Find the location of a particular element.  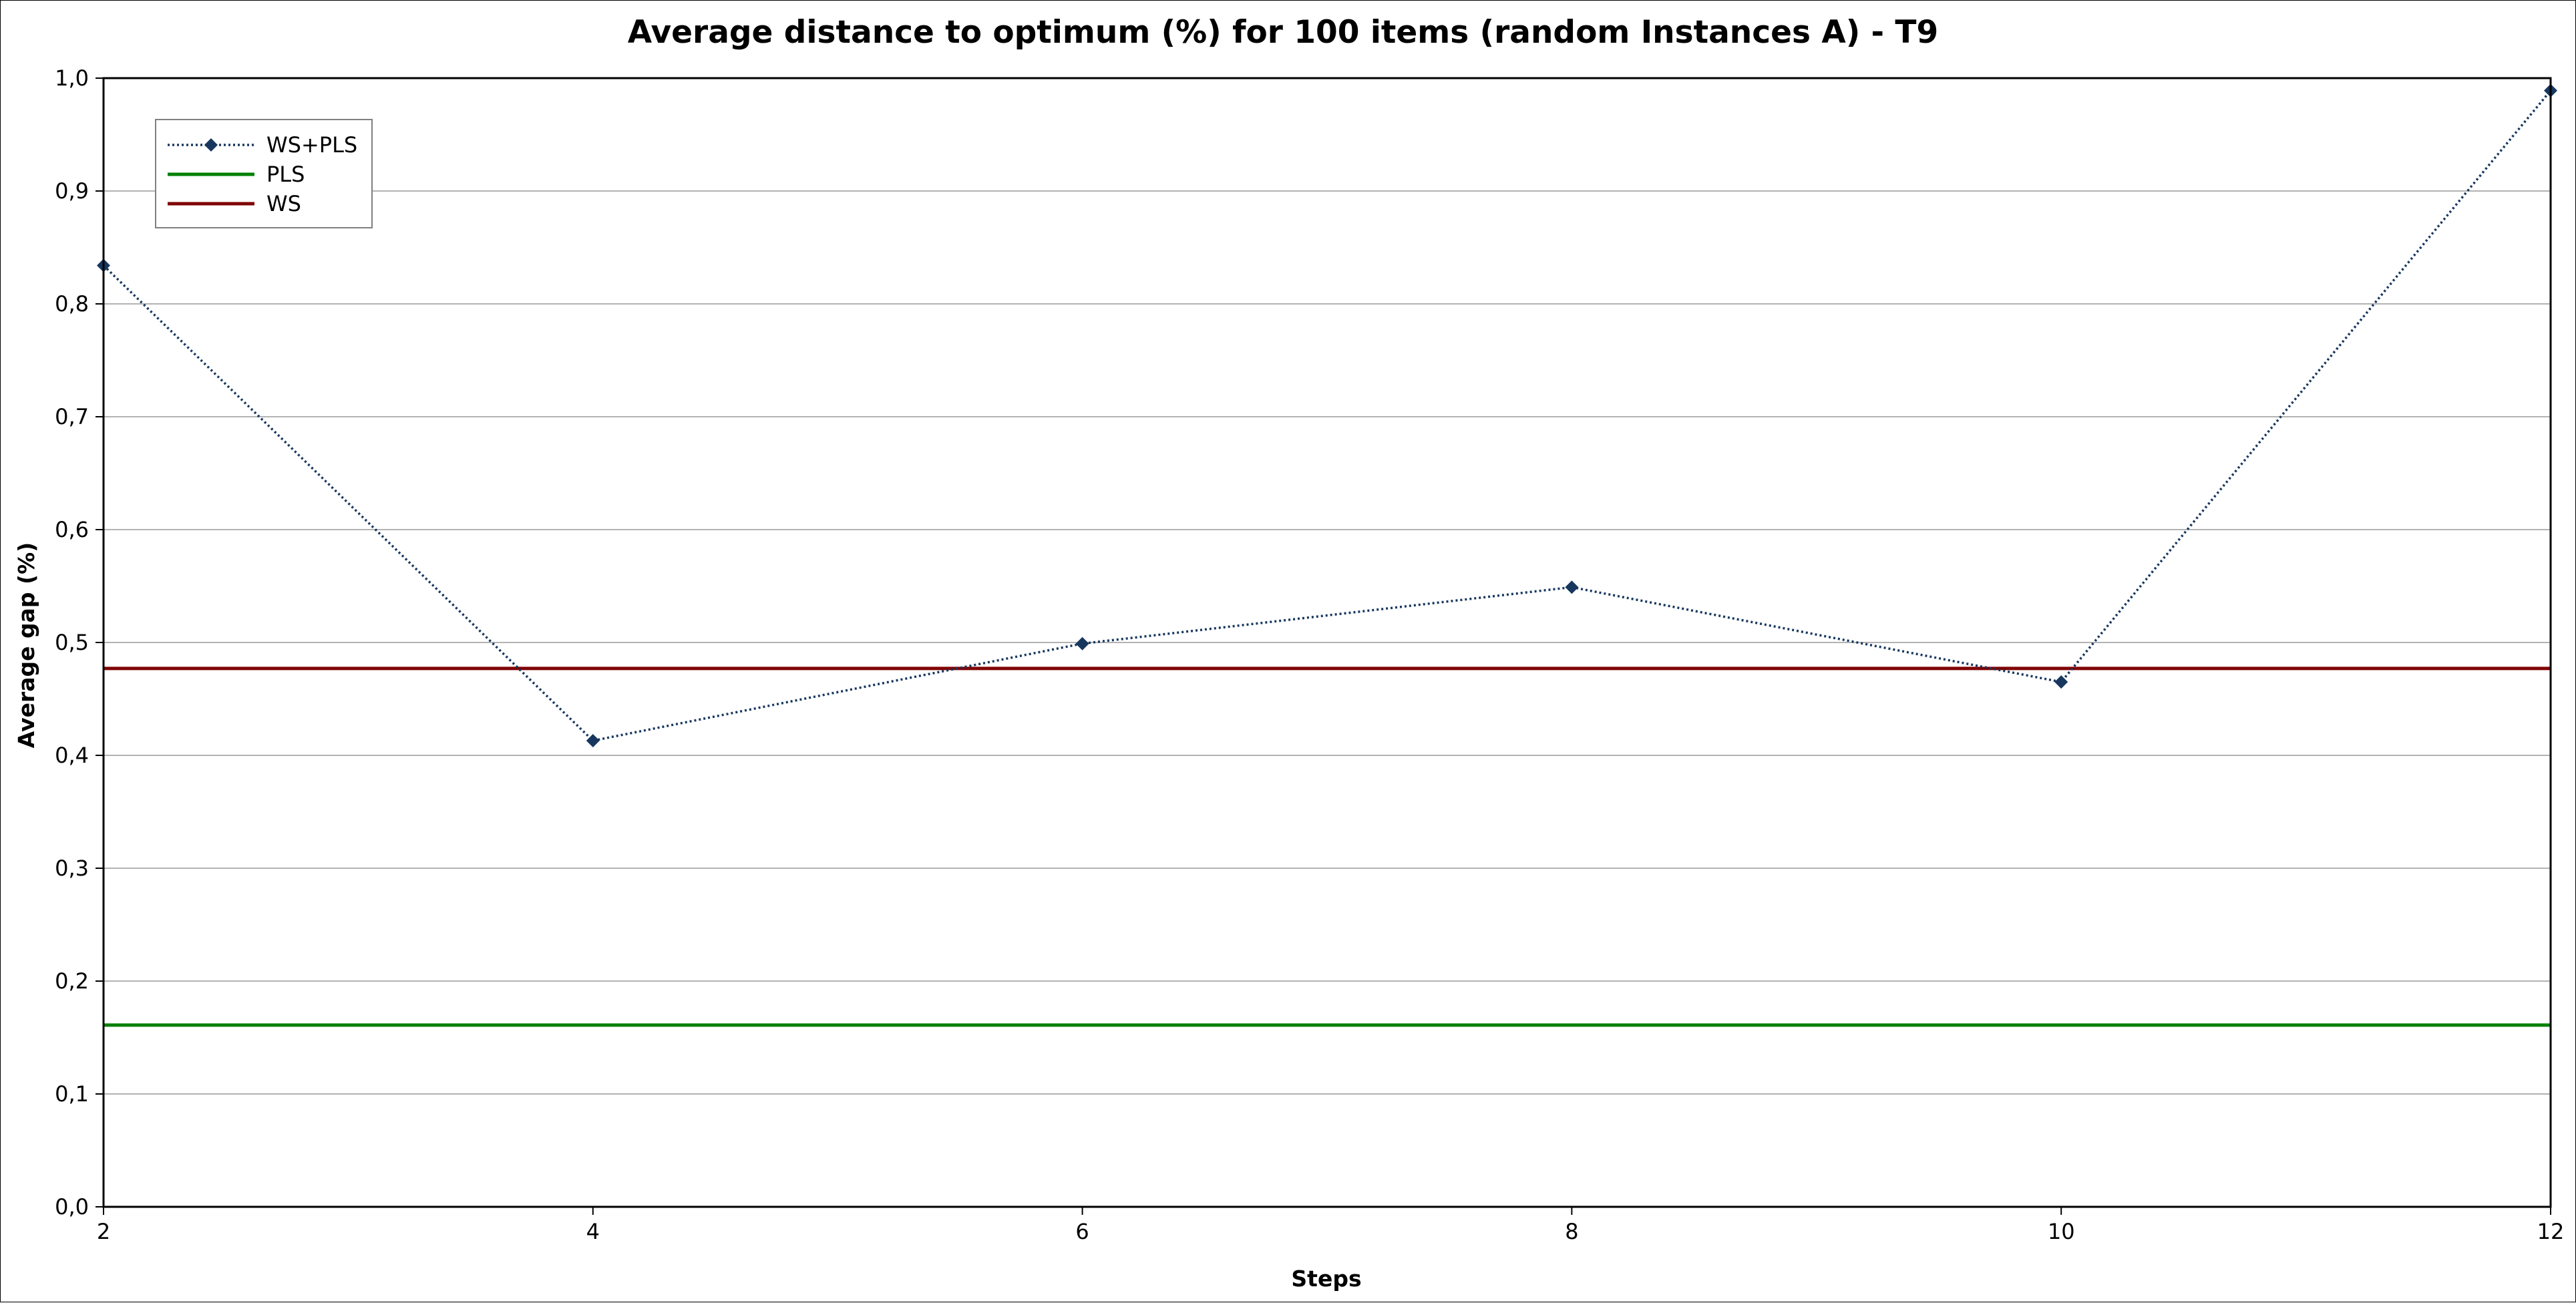

y-tick-label: 0,3 is located at coordinates (72, 868).